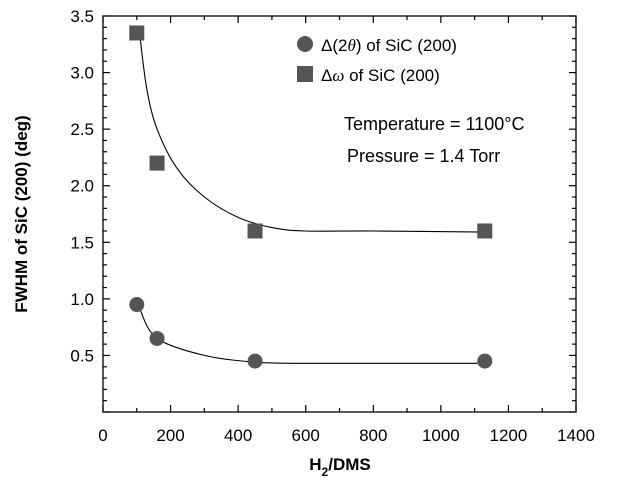 The height and width of the screenshot is (494, 637). I want to click on y-tick-label: 2.0, so click(82, 186).